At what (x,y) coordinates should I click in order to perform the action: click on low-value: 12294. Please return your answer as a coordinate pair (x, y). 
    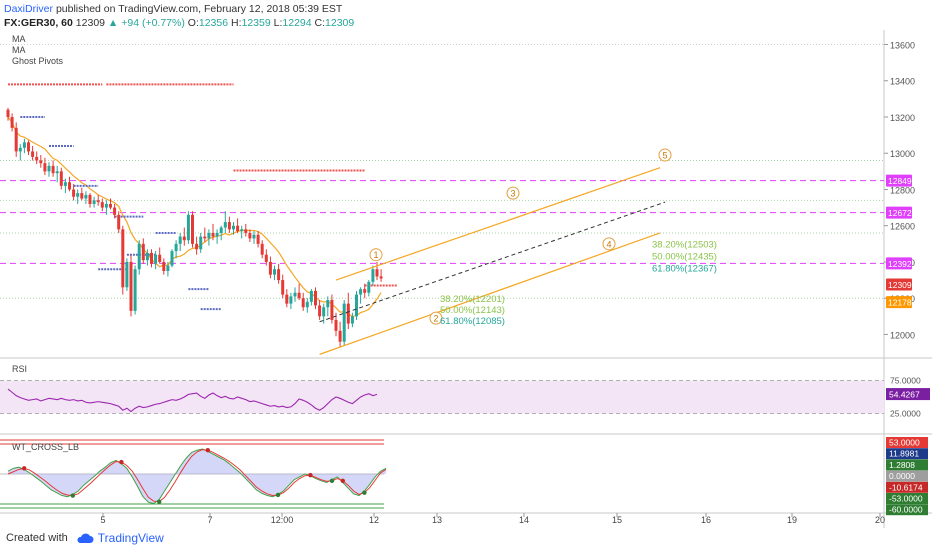
    Looking at the image, I should click on (297, 23).